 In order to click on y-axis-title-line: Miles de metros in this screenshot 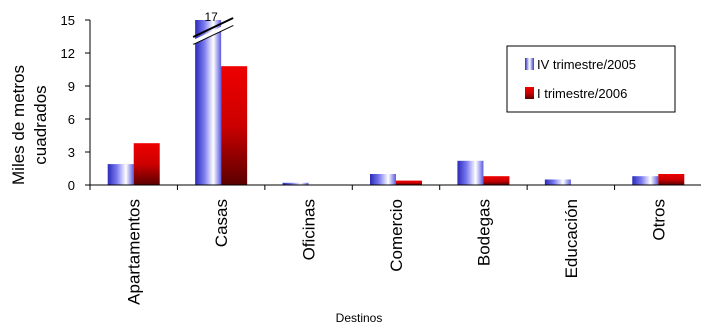, I will do `click(18, 125)`.